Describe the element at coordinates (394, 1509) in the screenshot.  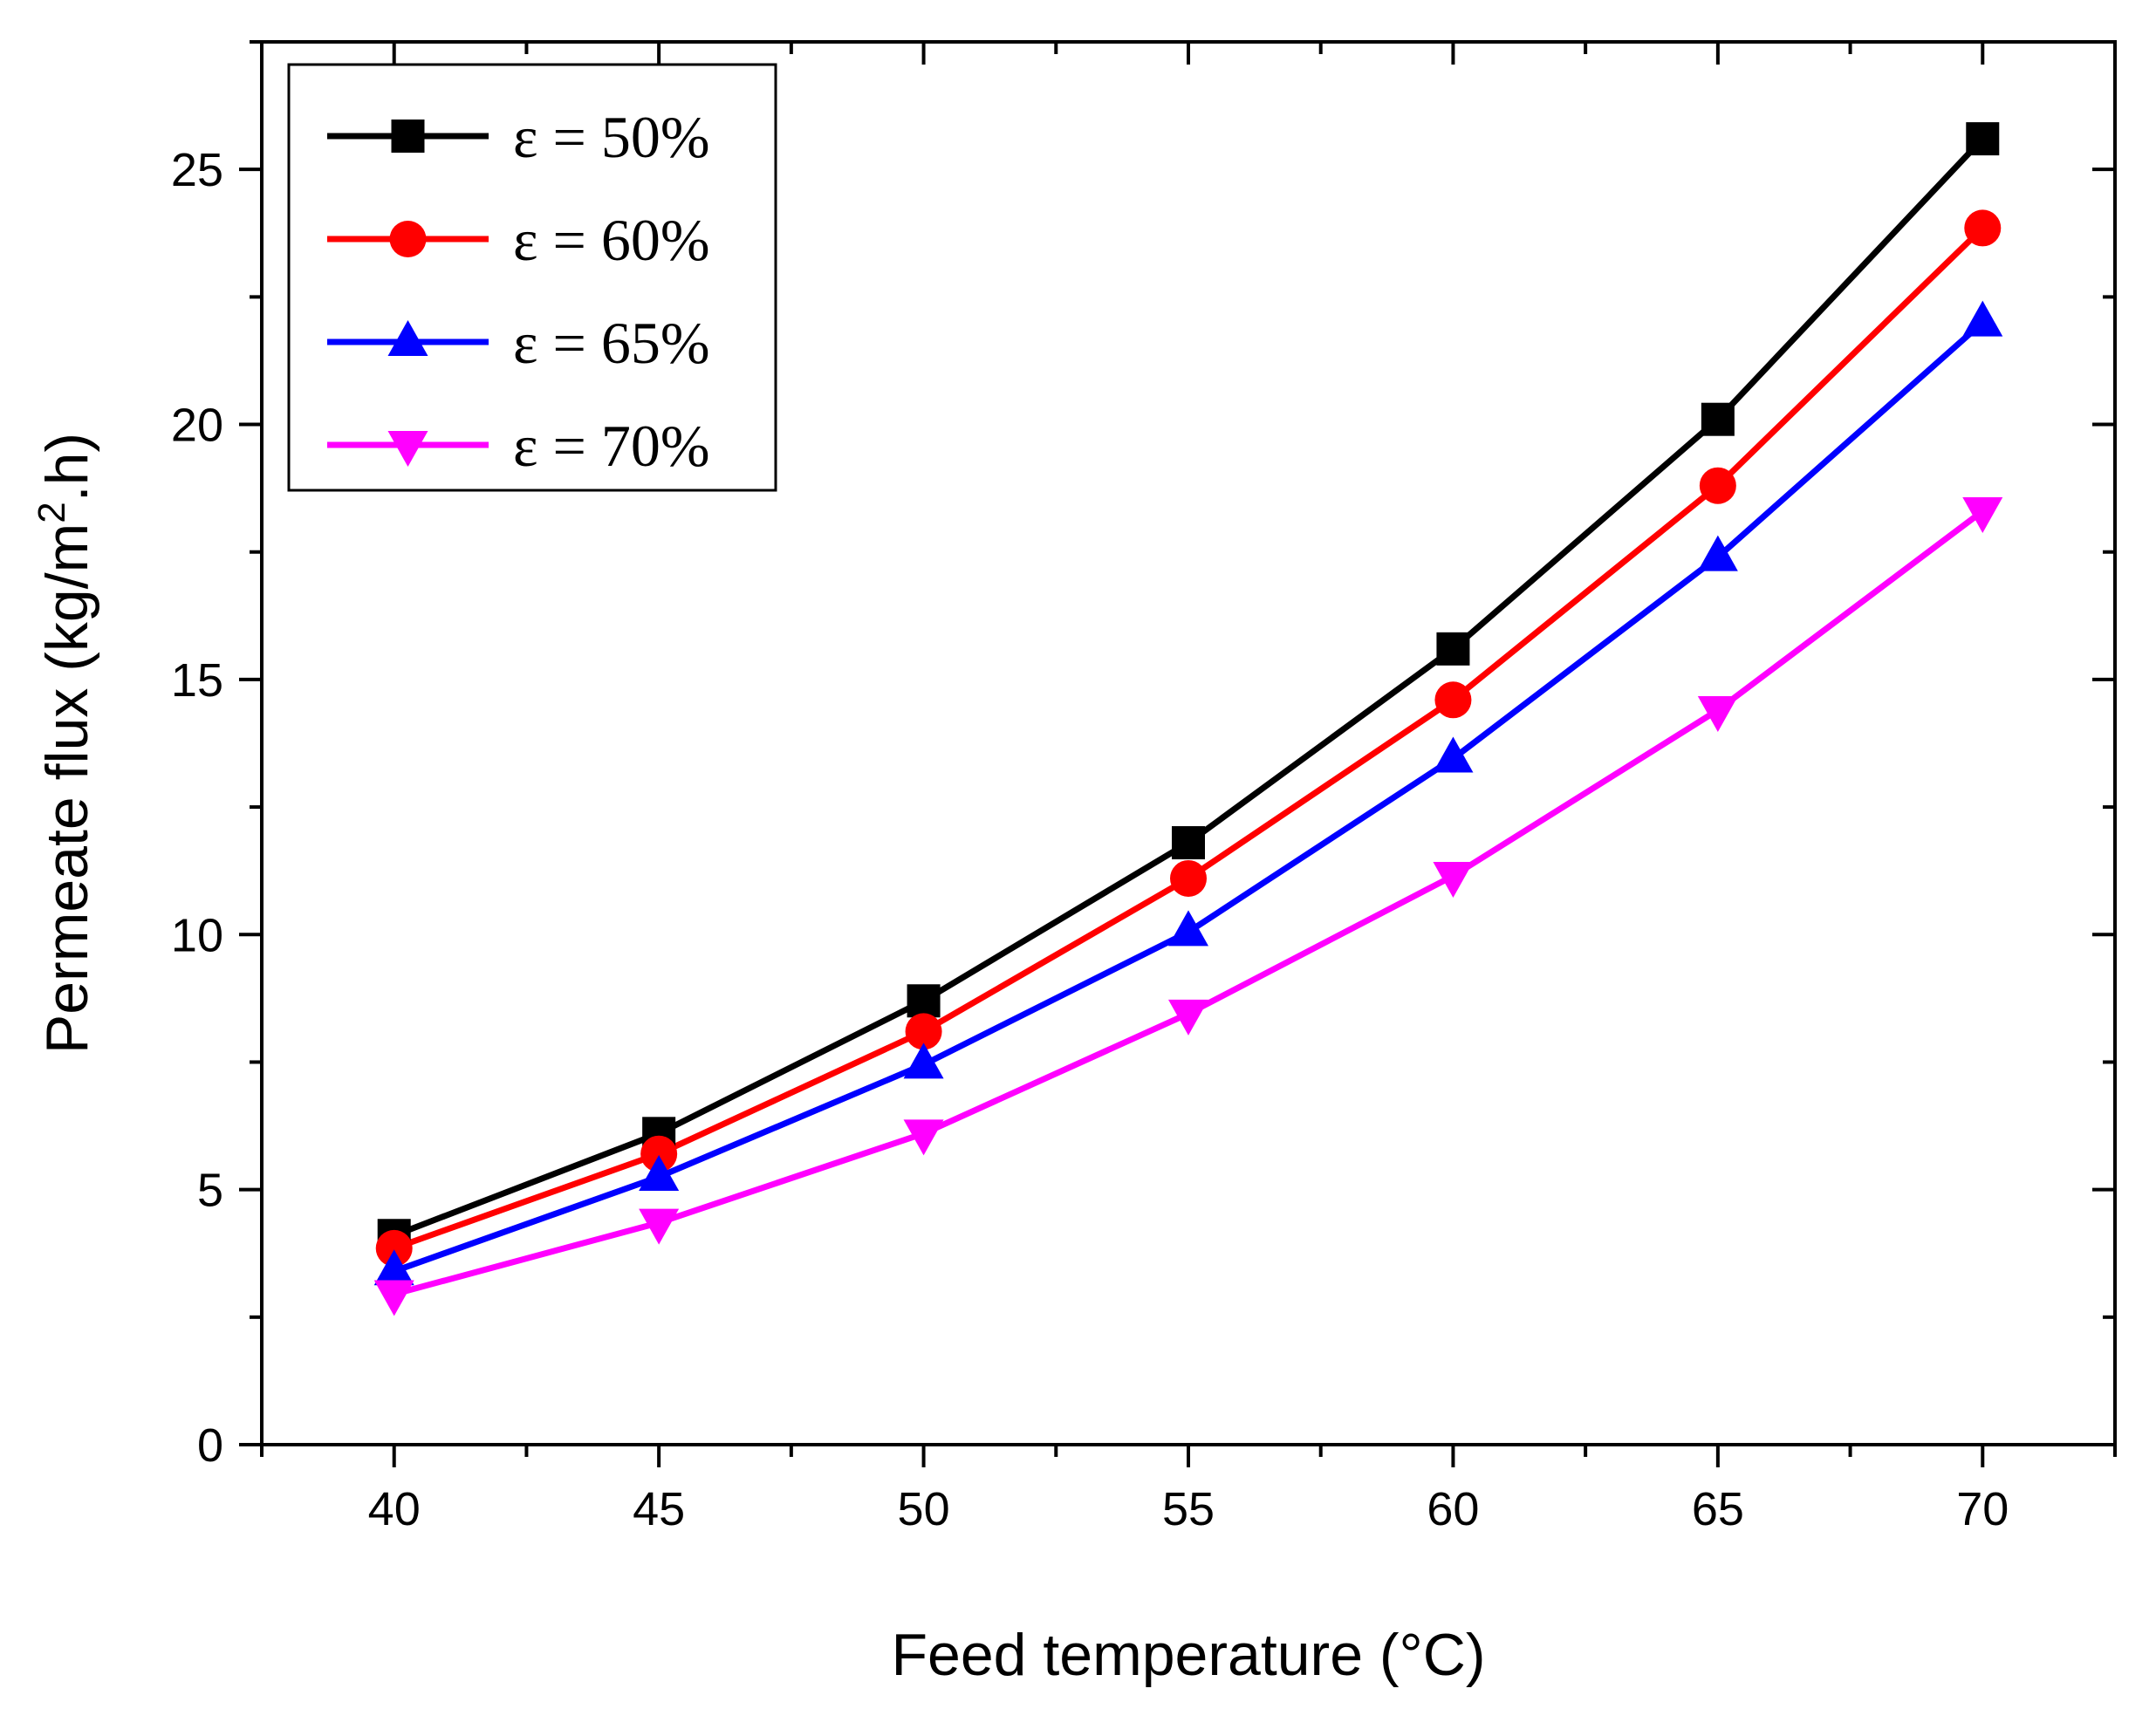
I see `x-tick-label: 40` at that location.